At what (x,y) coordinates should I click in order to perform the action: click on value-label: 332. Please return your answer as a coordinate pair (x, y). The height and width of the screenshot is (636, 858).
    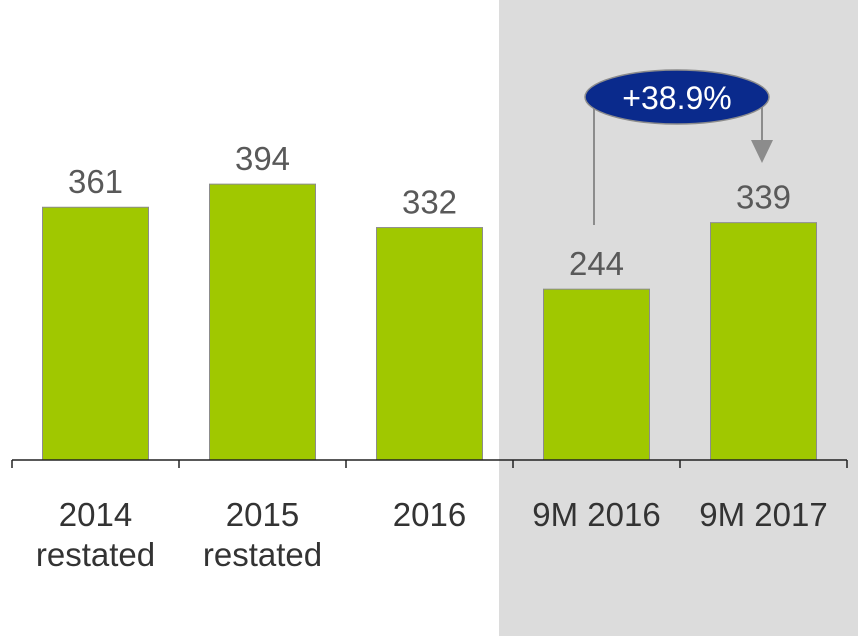
    Looking at the image, I should click on (429, 202).